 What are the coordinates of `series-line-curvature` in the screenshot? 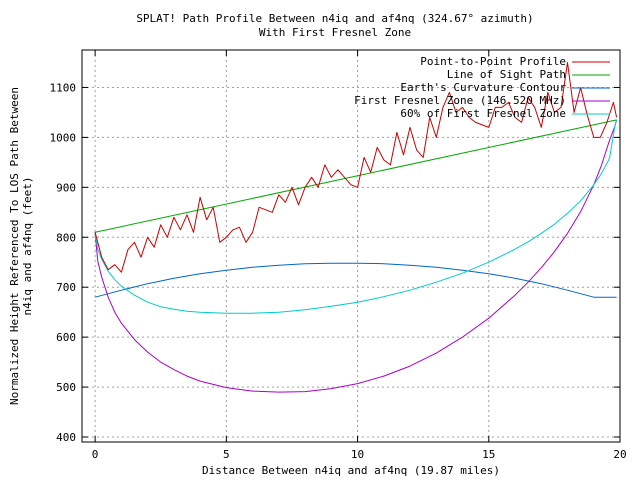 It's located at (355, 280).